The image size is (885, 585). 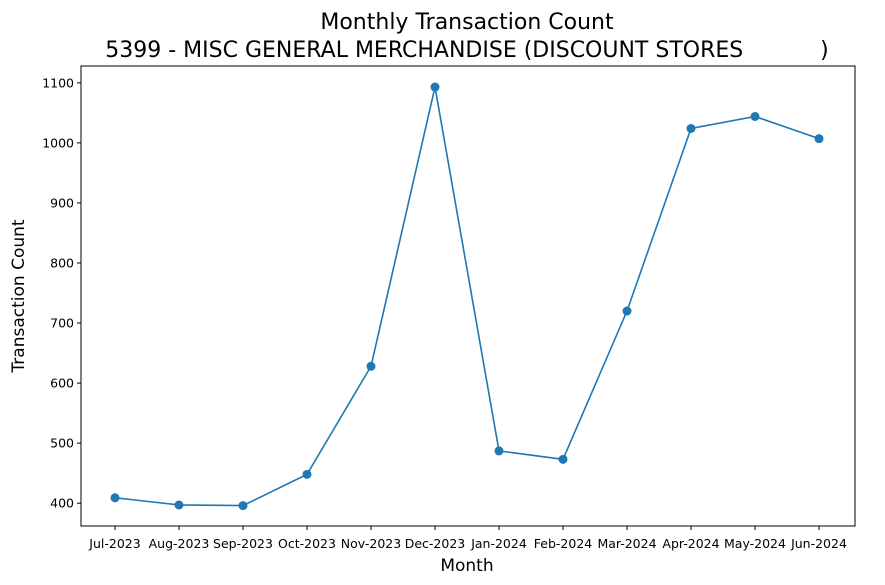 What do you see at coordinates (435, 543) in the screenshot?
I see `x-tick-label: Dec-2023` at bounding box center [435, 543].